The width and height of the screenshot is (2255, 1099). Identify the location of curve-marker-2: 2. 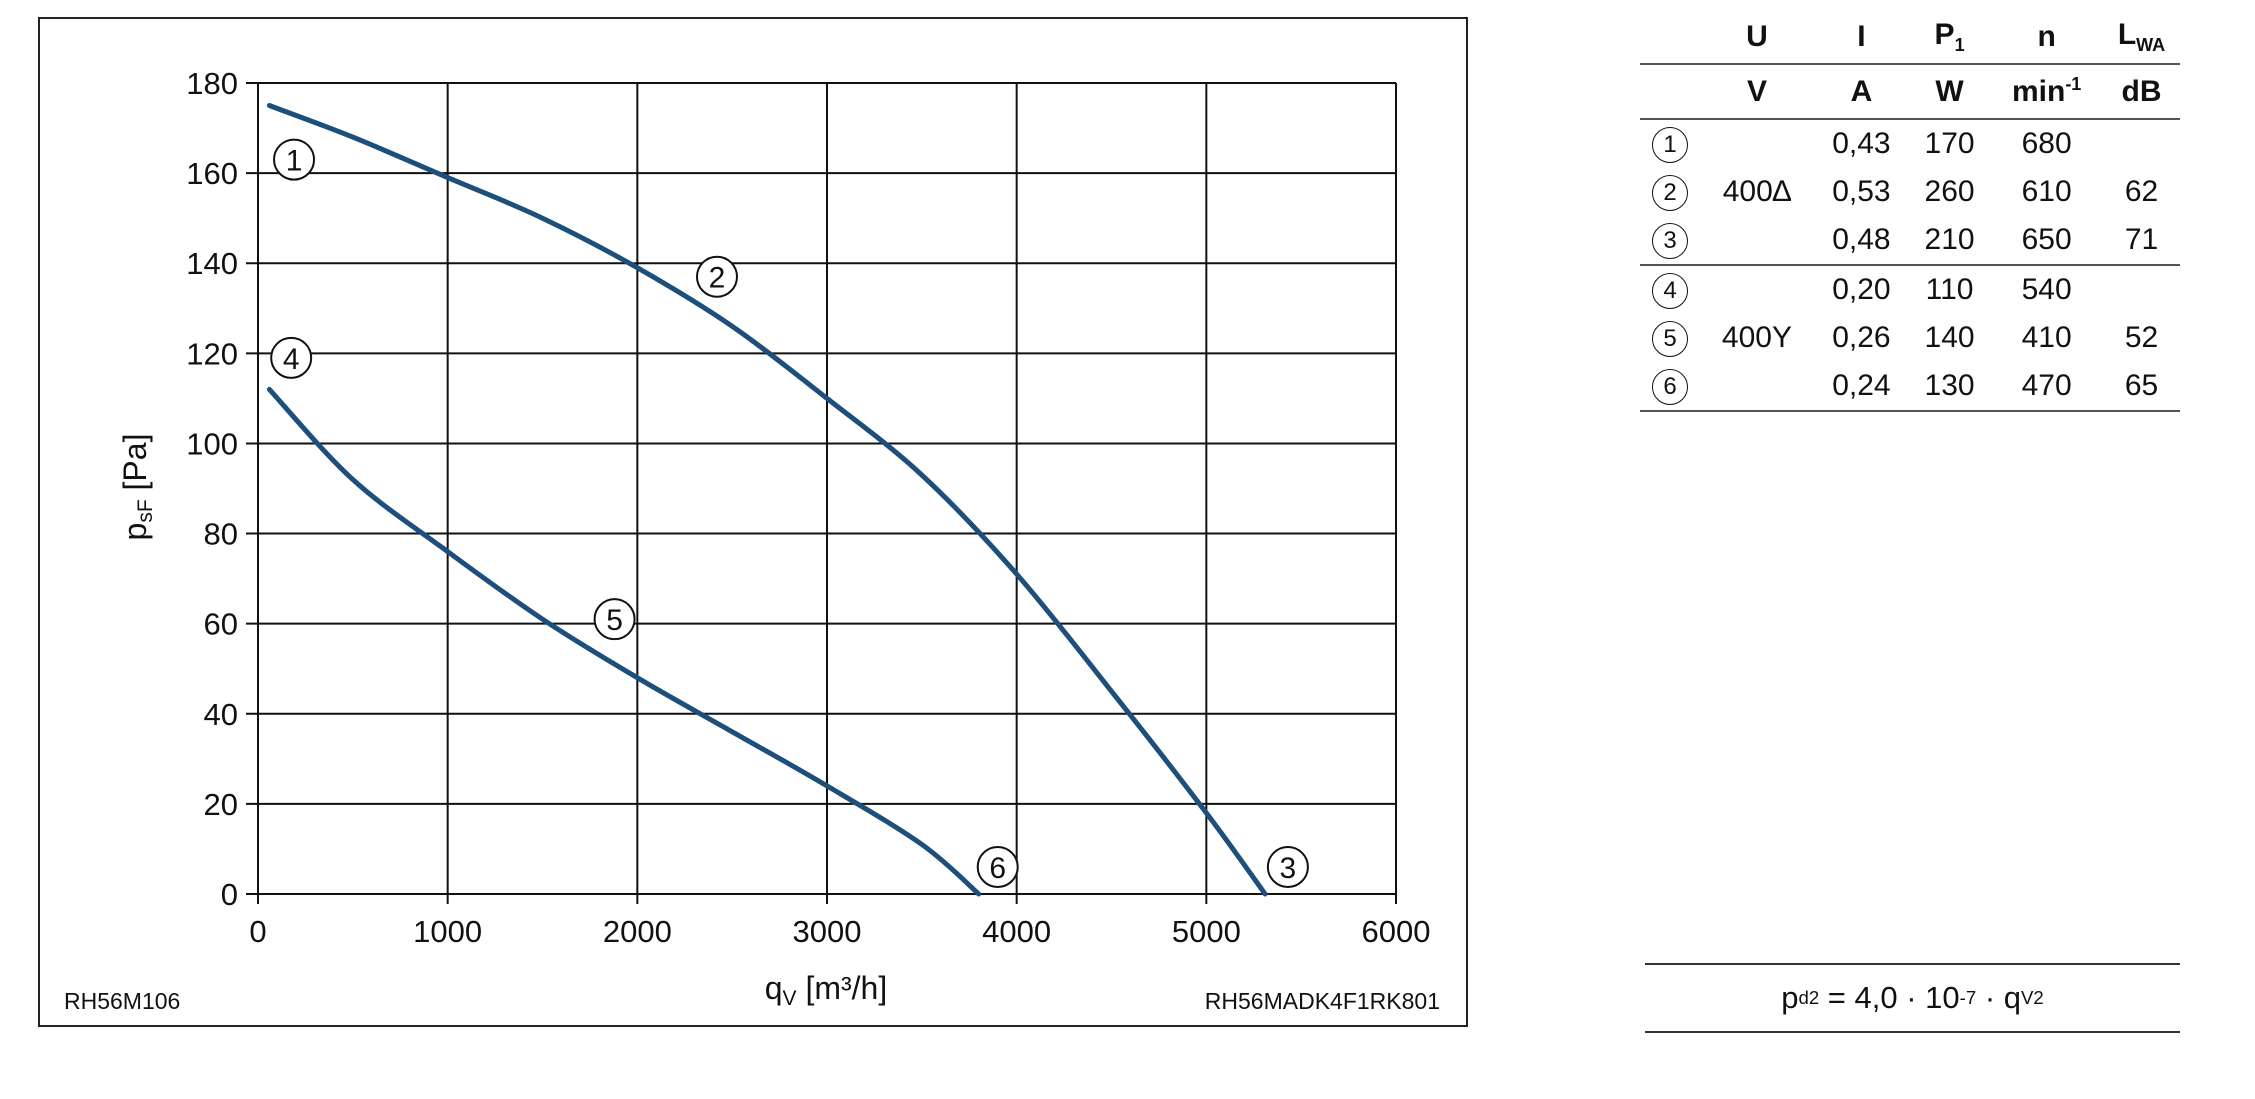
(716, 276).